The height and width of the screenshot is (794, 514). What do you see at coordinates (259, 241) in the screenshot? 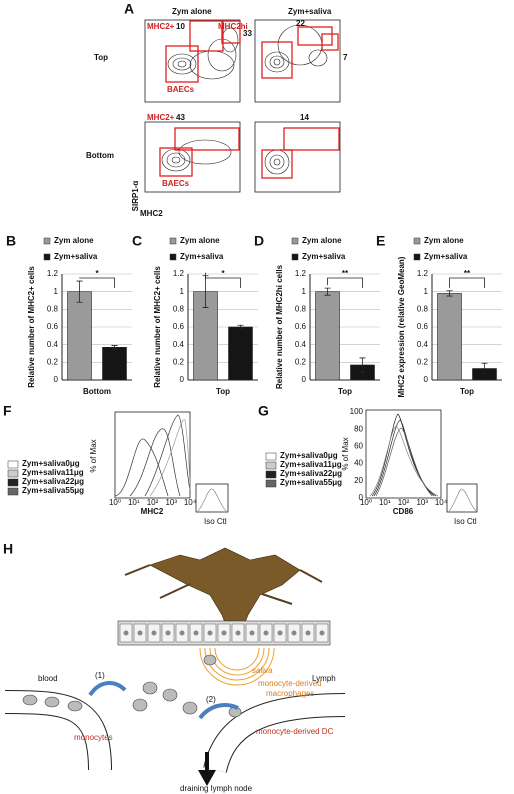
I see `panel-label: D` at bounding box center [259, 241].